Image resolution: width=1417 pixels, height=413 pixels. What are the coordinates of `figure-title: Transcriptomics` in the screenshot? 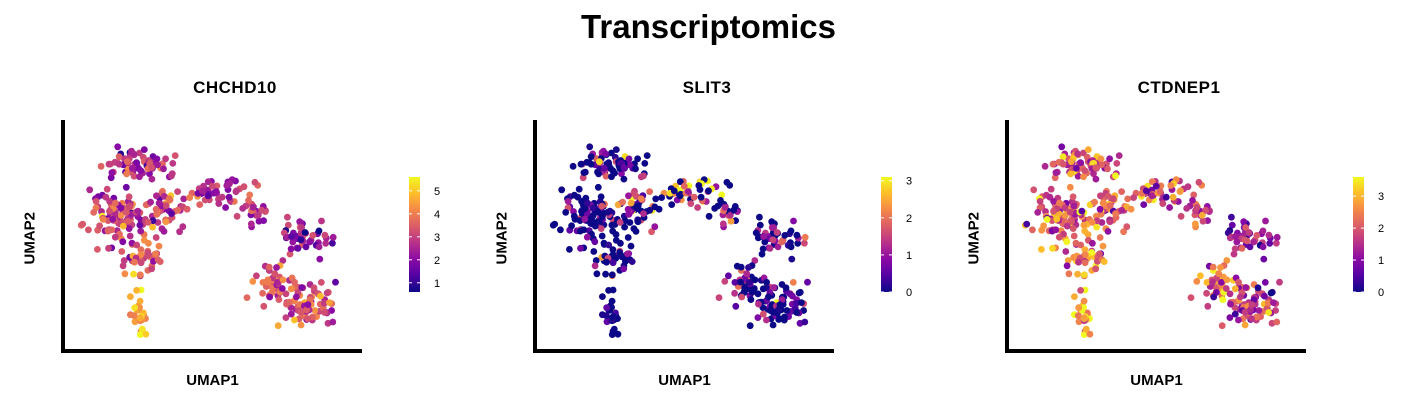 It's located at (708, 26).